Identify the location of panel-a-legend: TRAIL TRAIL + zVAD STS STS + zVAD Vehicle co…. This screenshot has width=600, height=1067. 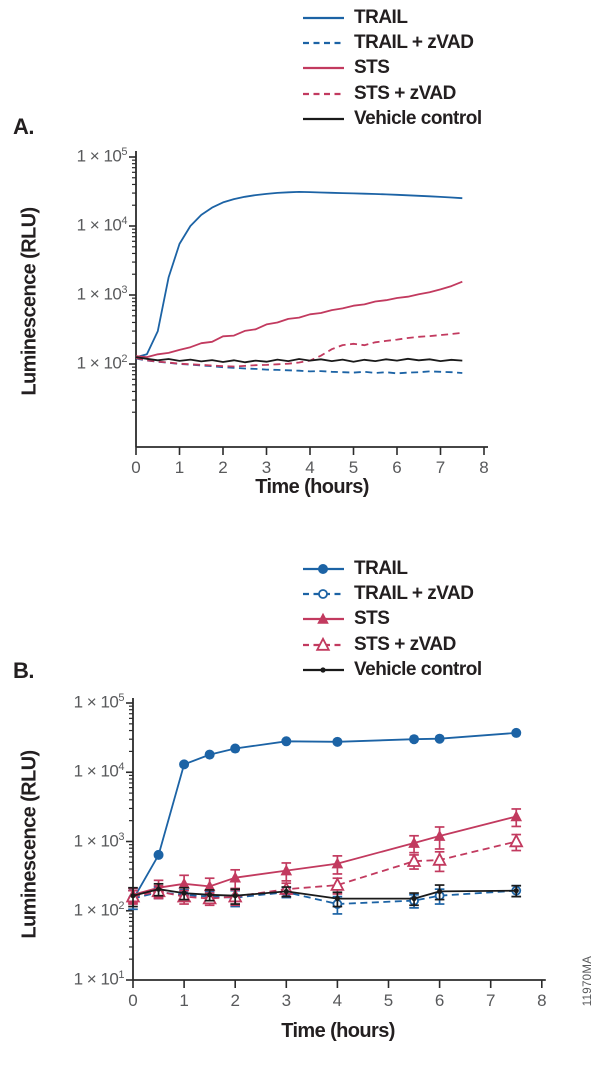
(392, 68).